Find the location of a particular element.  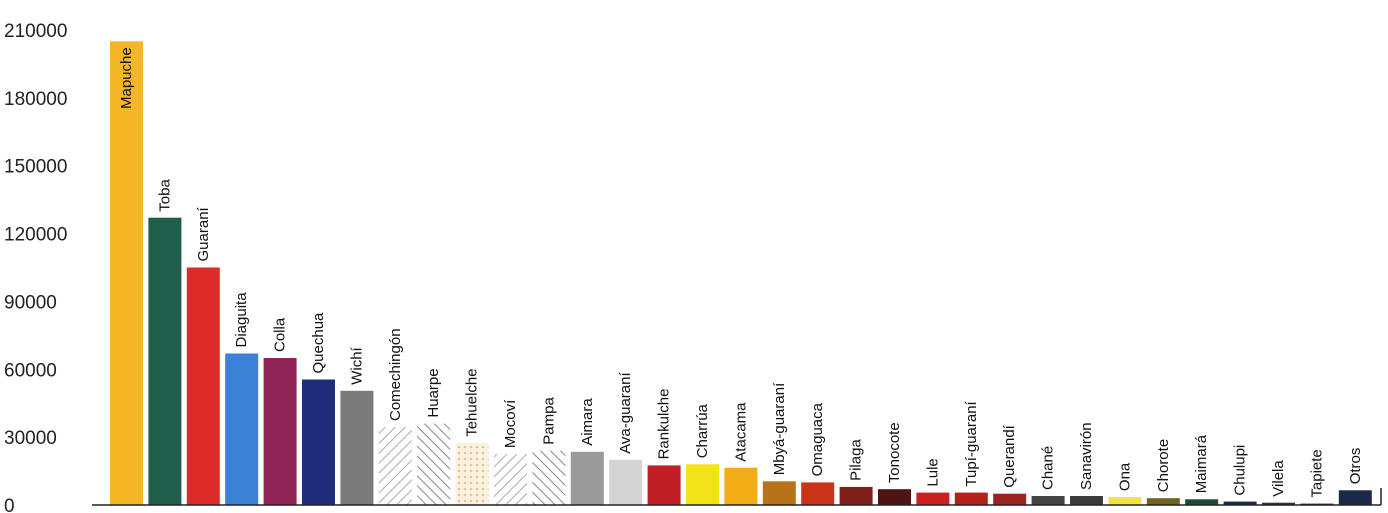

bar-category-label: Pilaga is located at coordinates (856, 460).